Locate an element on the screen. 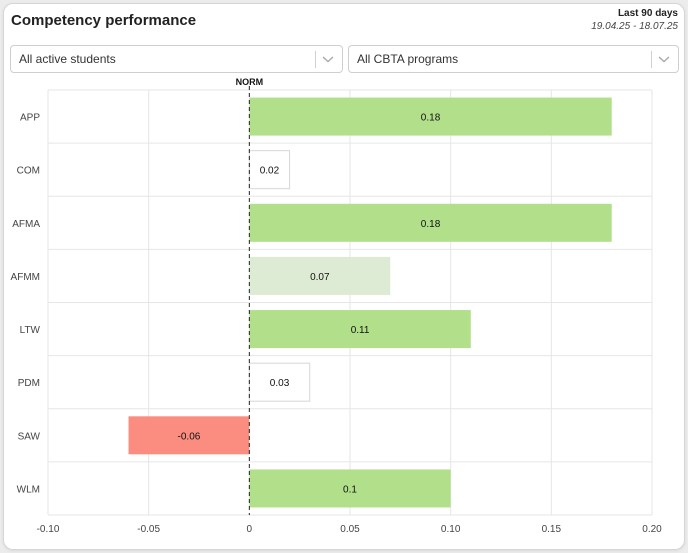 Image resolution: width=688 pixels, height=553 pixels. category-label: WLM is located at coordinates (28, 489).